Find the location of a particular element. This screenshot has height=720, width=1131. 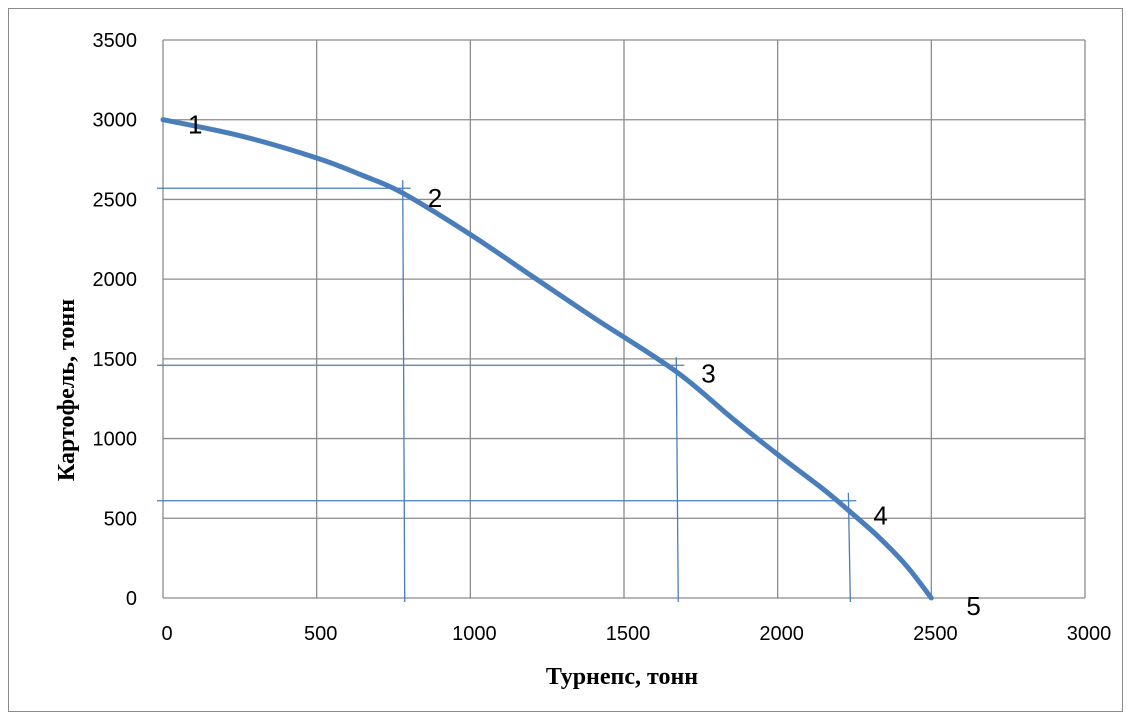

x-tick-label: 500 is located at coordinates (320, 634).